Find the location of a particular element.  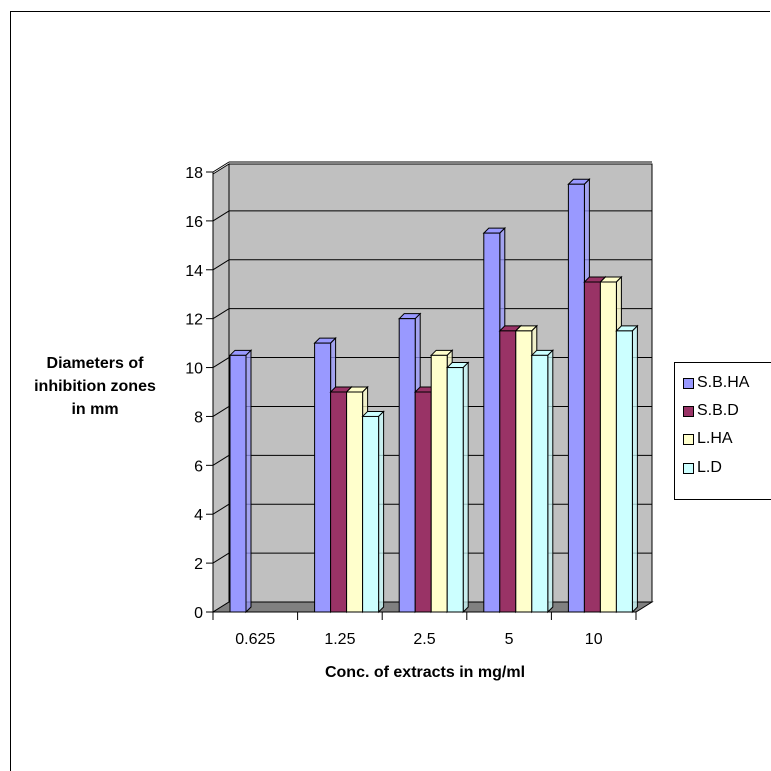

legend-item: L.D is located at coordinates (702, 468).